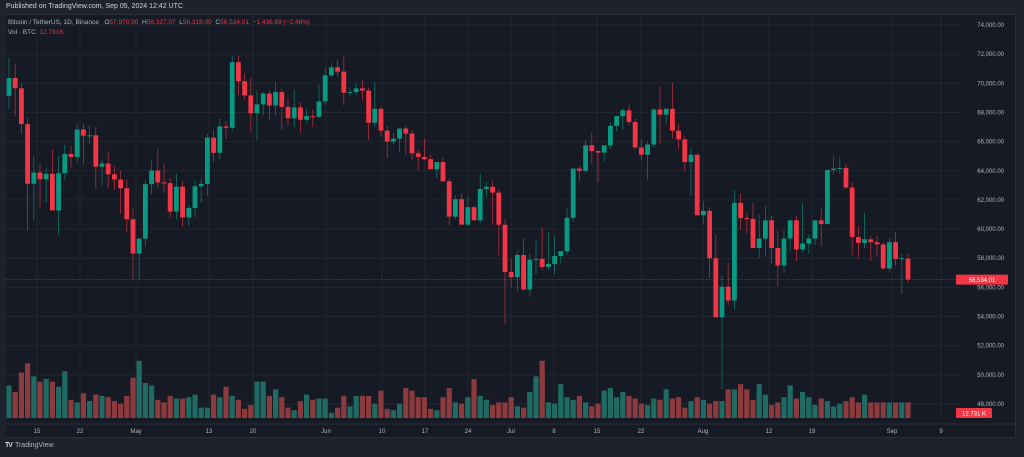 Image resolution: width=1024 pixels, height=457 pixels. What do you see at coordinates (22, 32) in the screenshot?
I see `volume-label: Vol · BTC` at bounding box center [22, 32].